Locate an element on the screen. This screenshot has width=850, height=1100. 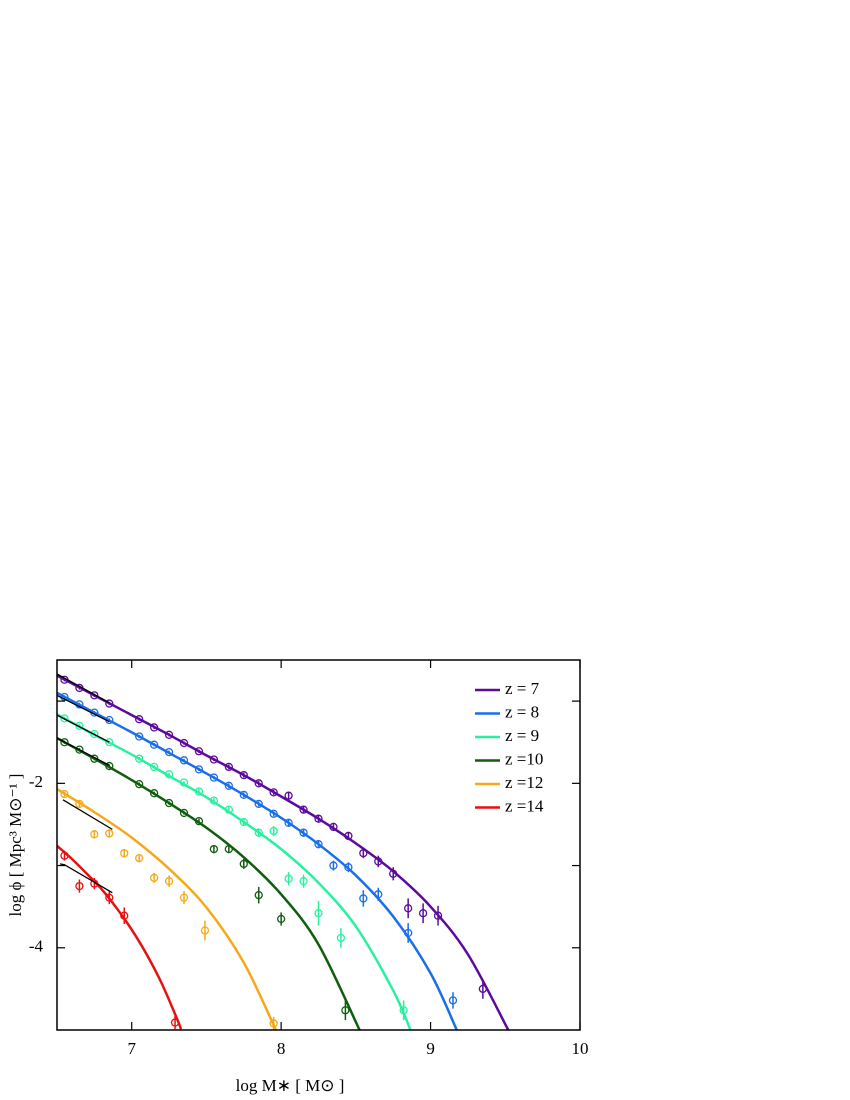
legend-label: z =10 is located at coordinates (524, 758).